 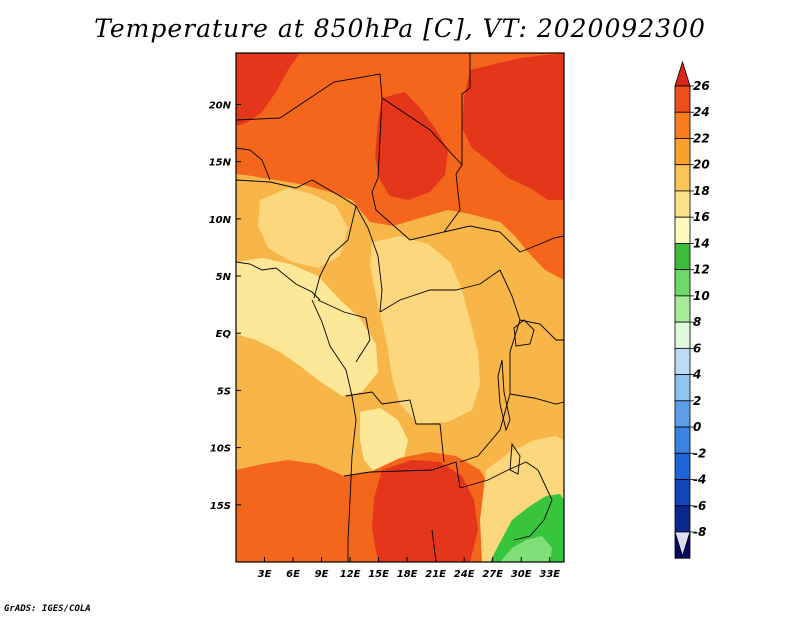 What do you see at coordinates (701, 86) in the screenshot?
I see `colorbar-label: 26` at bounding box center [701, 86].